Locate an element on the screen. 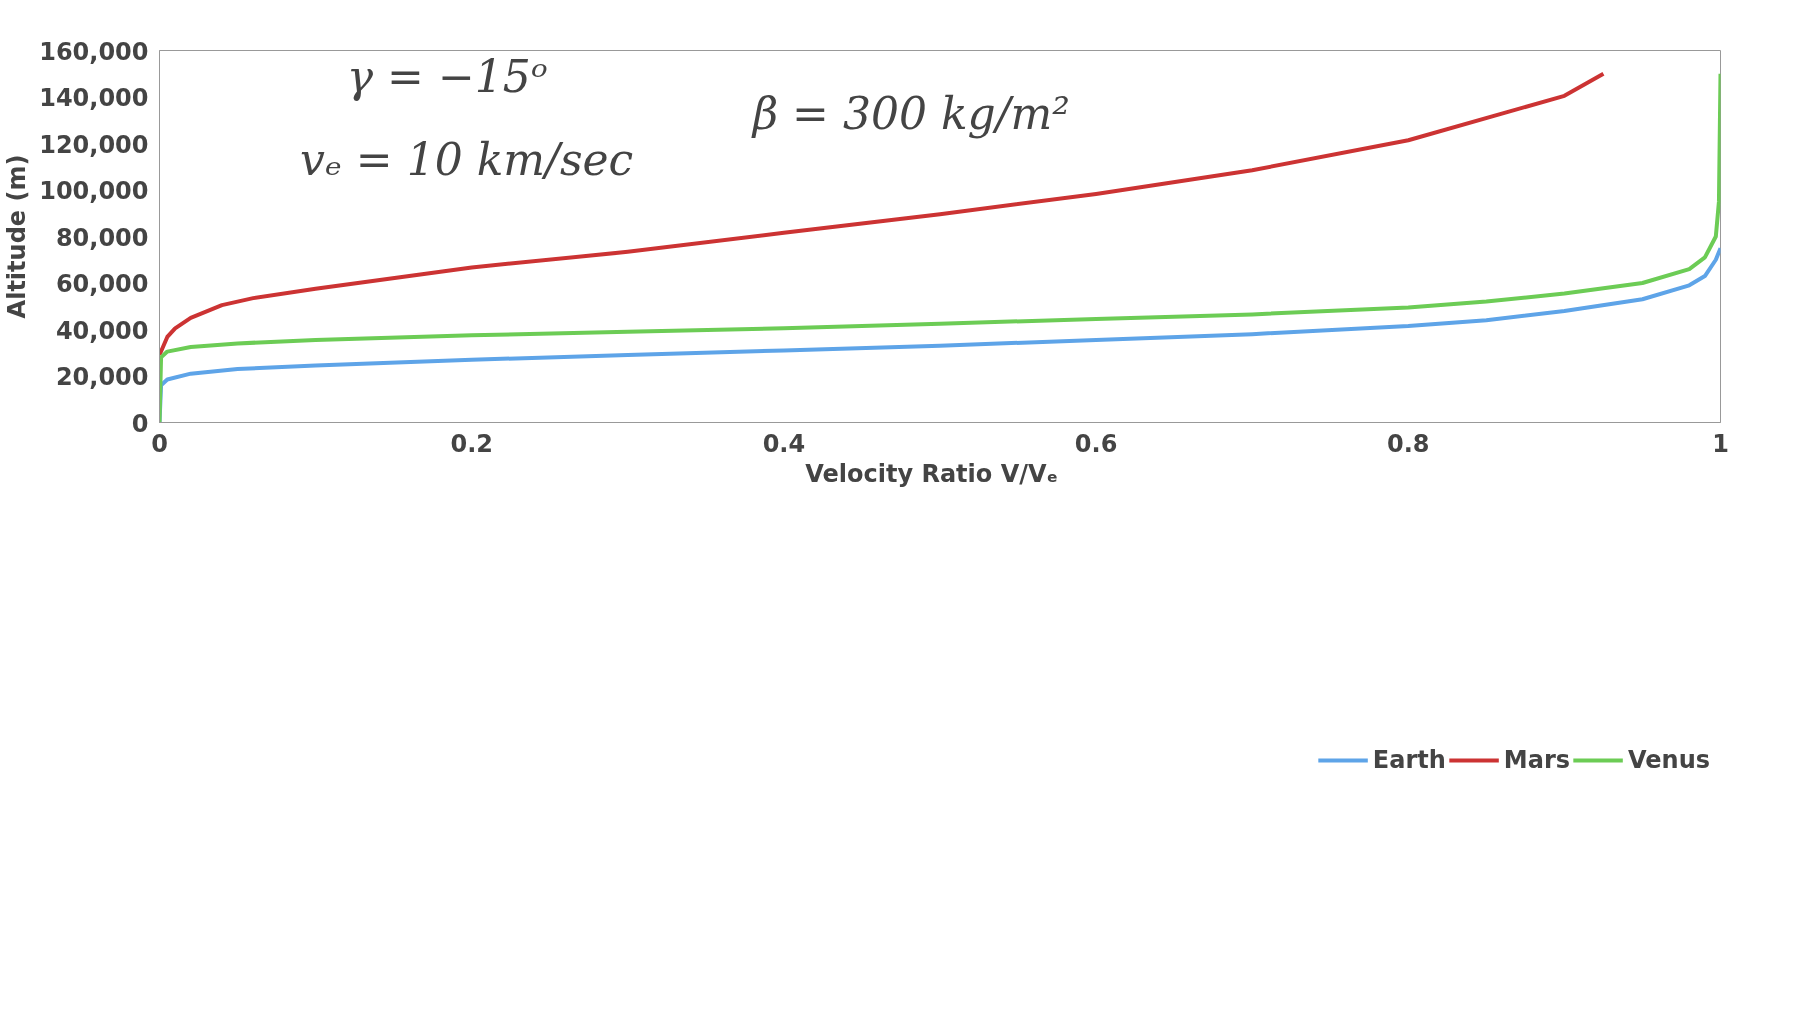  x-axis-title: Velocity Ratio V/Vₑ is located at coordinates (932, 473).